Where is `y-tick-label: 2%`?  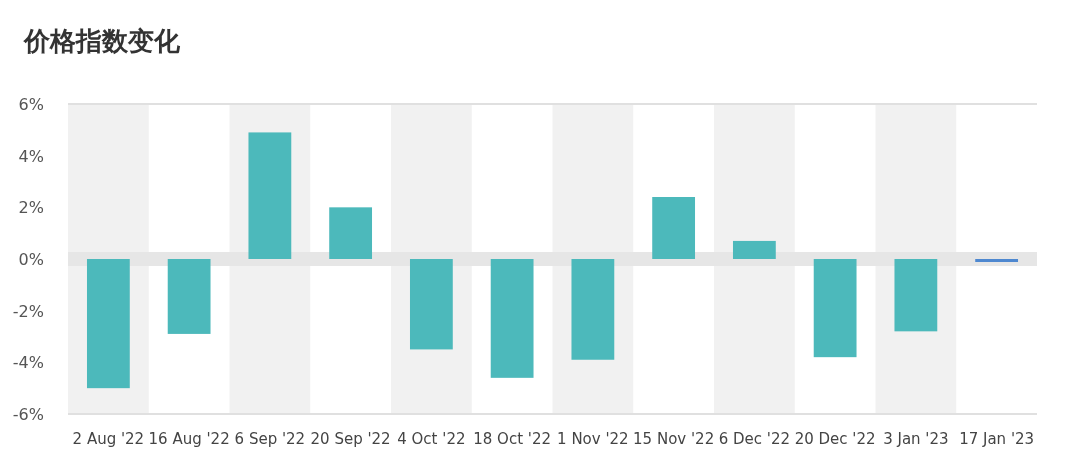 y-tick-label: 2% is located at coordinates (31, 208).